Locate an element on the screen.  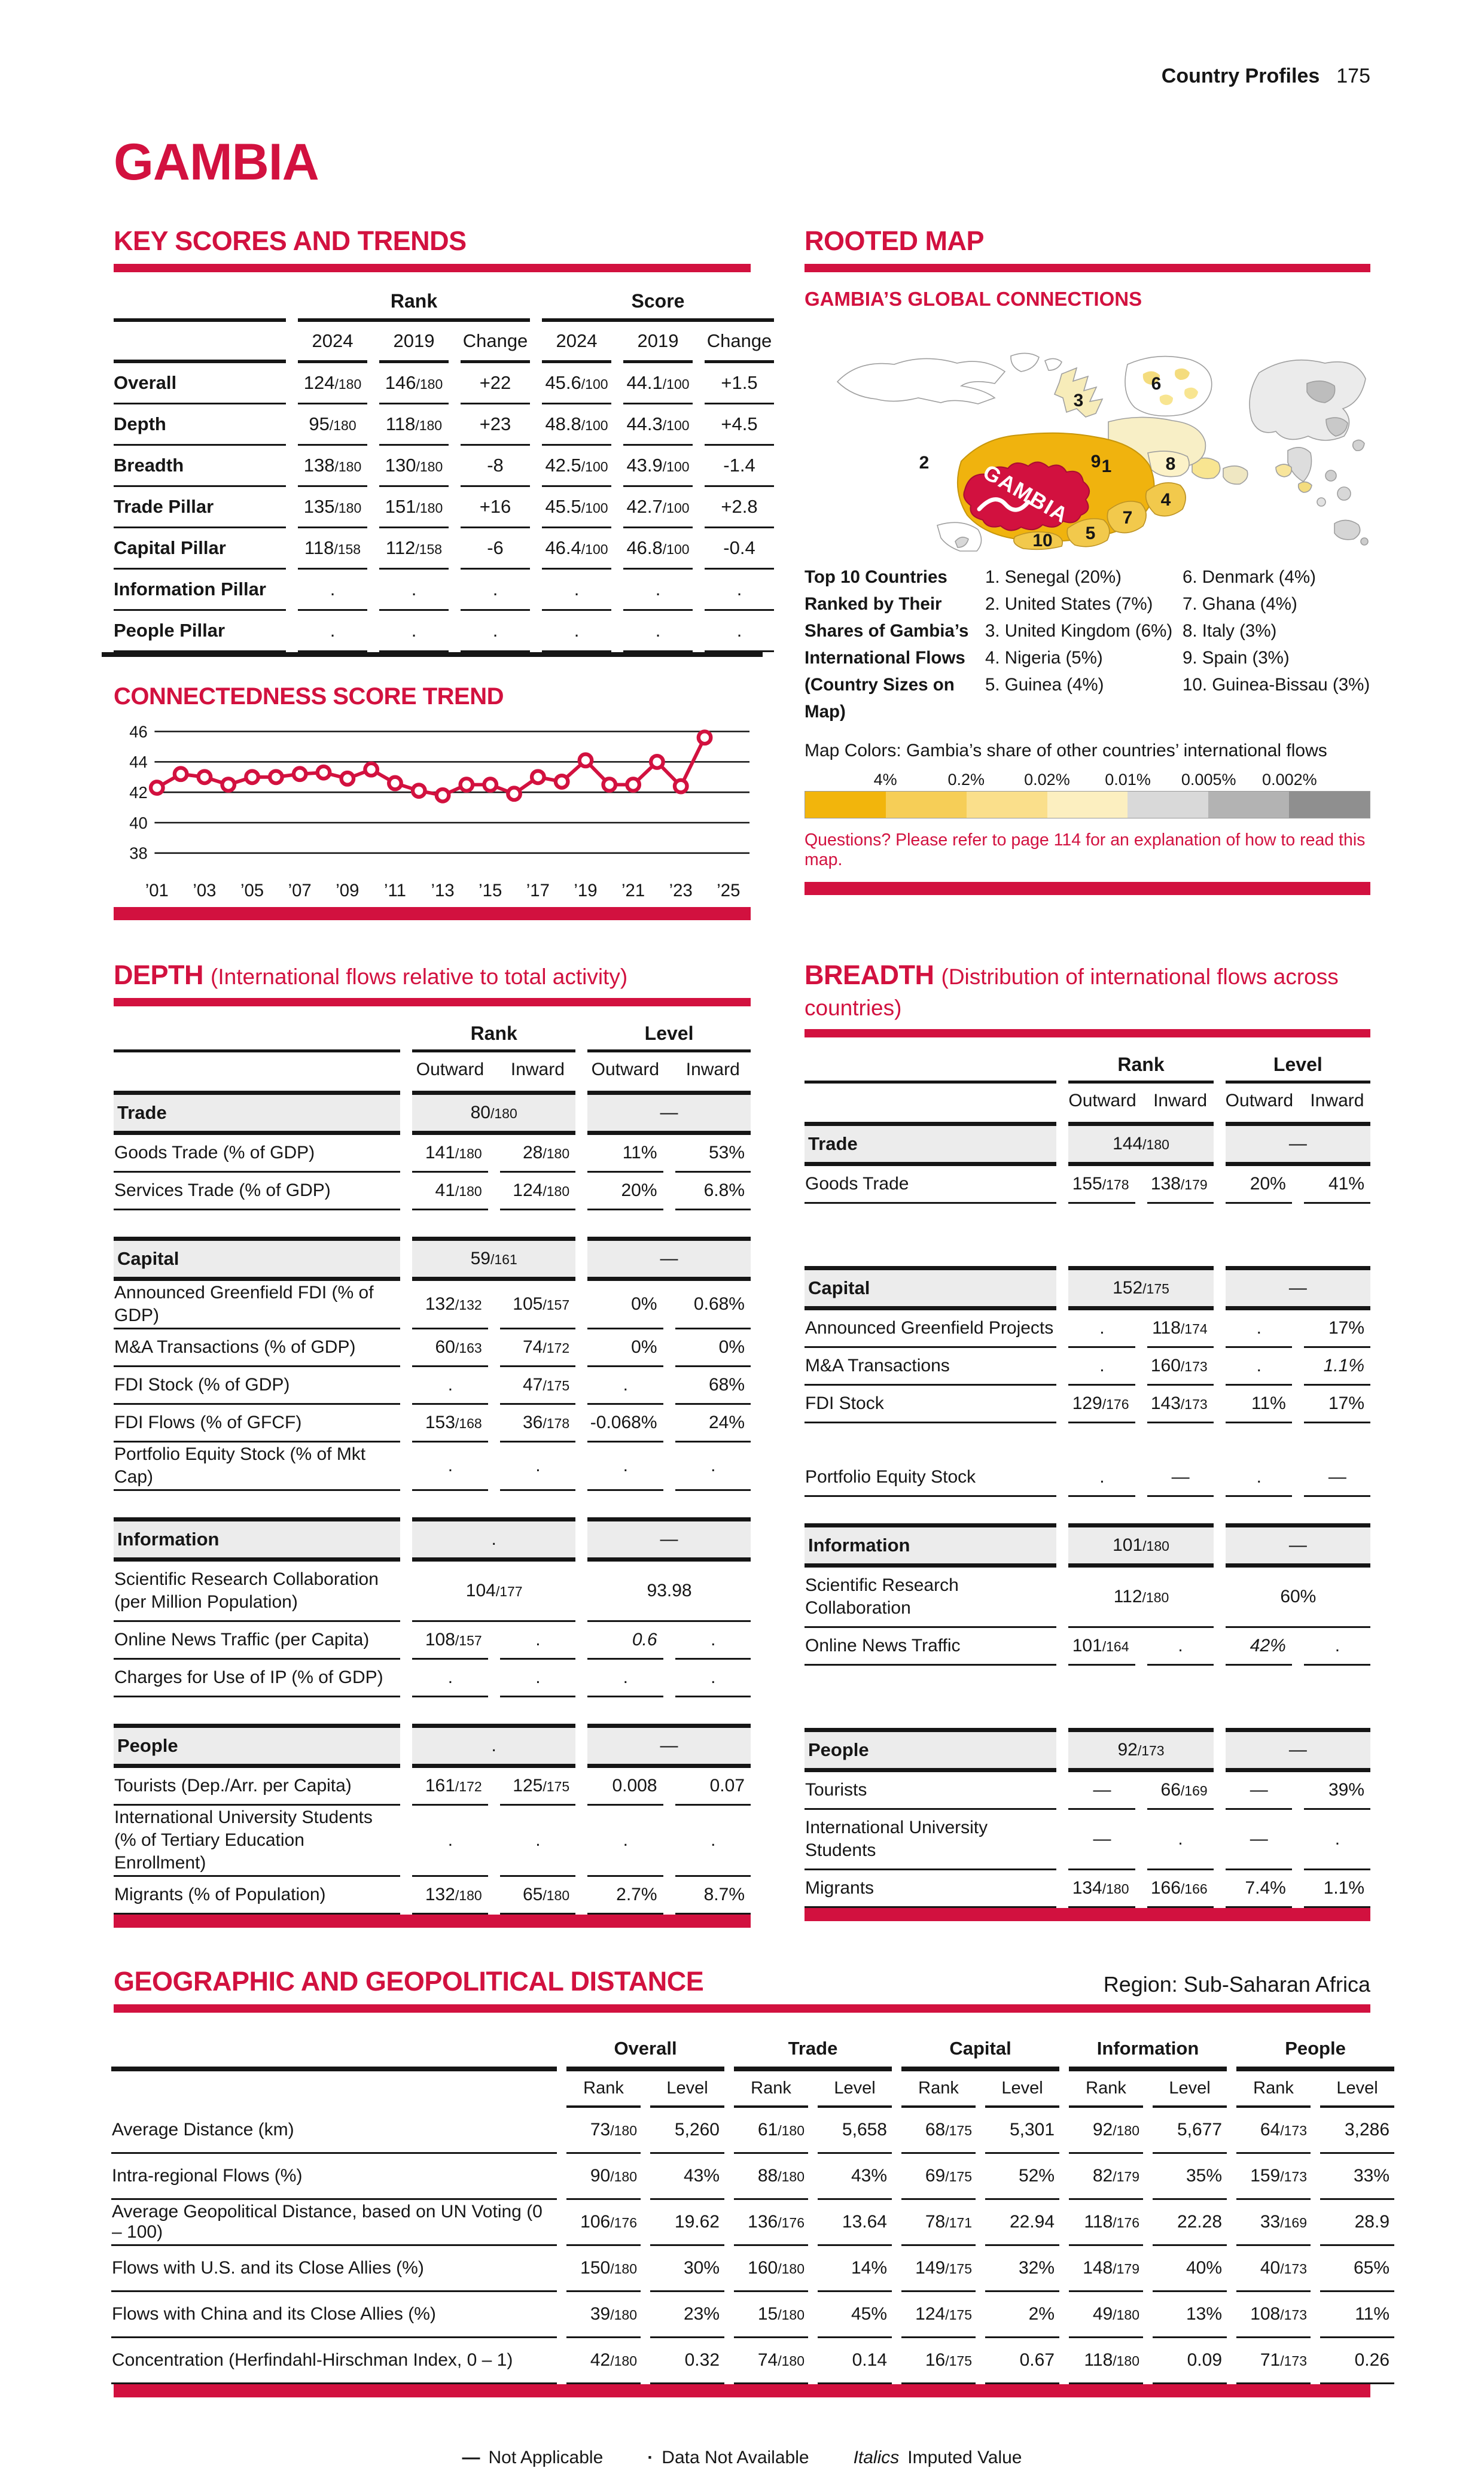
geo-level-value: 43% is located at coordinates (855, 2177).